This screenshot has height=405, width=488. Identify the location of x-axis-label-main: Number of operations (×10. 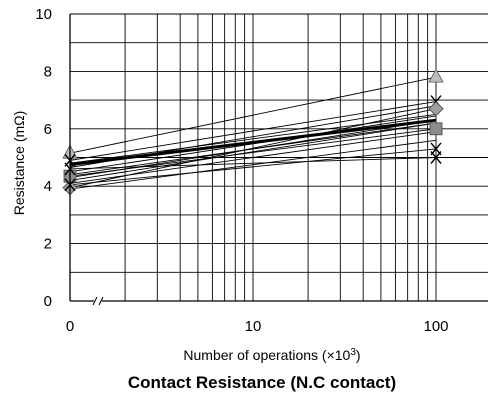
(266, 355).